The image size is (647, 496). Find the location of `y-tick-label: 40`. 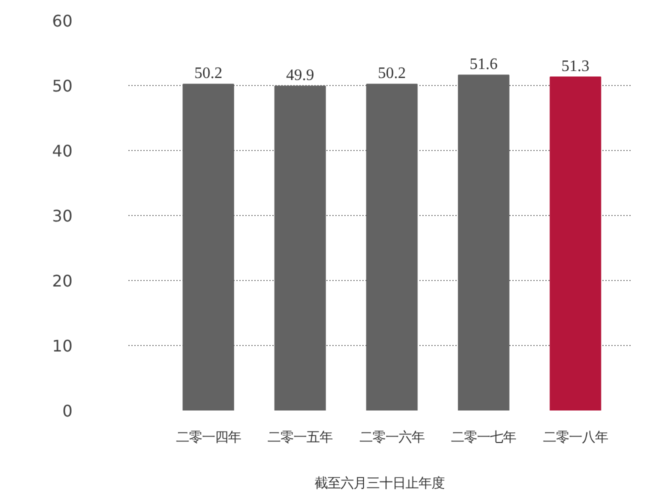

y-tick-label: 40 is located at coordinates (62, 151).